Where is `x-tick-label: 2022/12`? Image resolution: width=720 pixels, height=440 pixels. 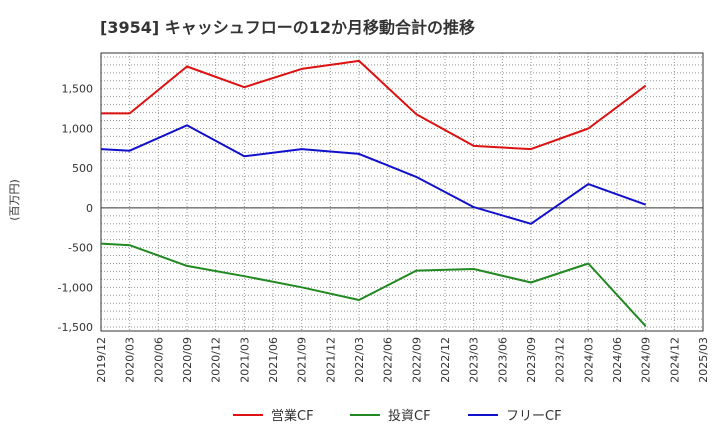
x-tick-label: 2022/12 is located at coordinates (445, 360).